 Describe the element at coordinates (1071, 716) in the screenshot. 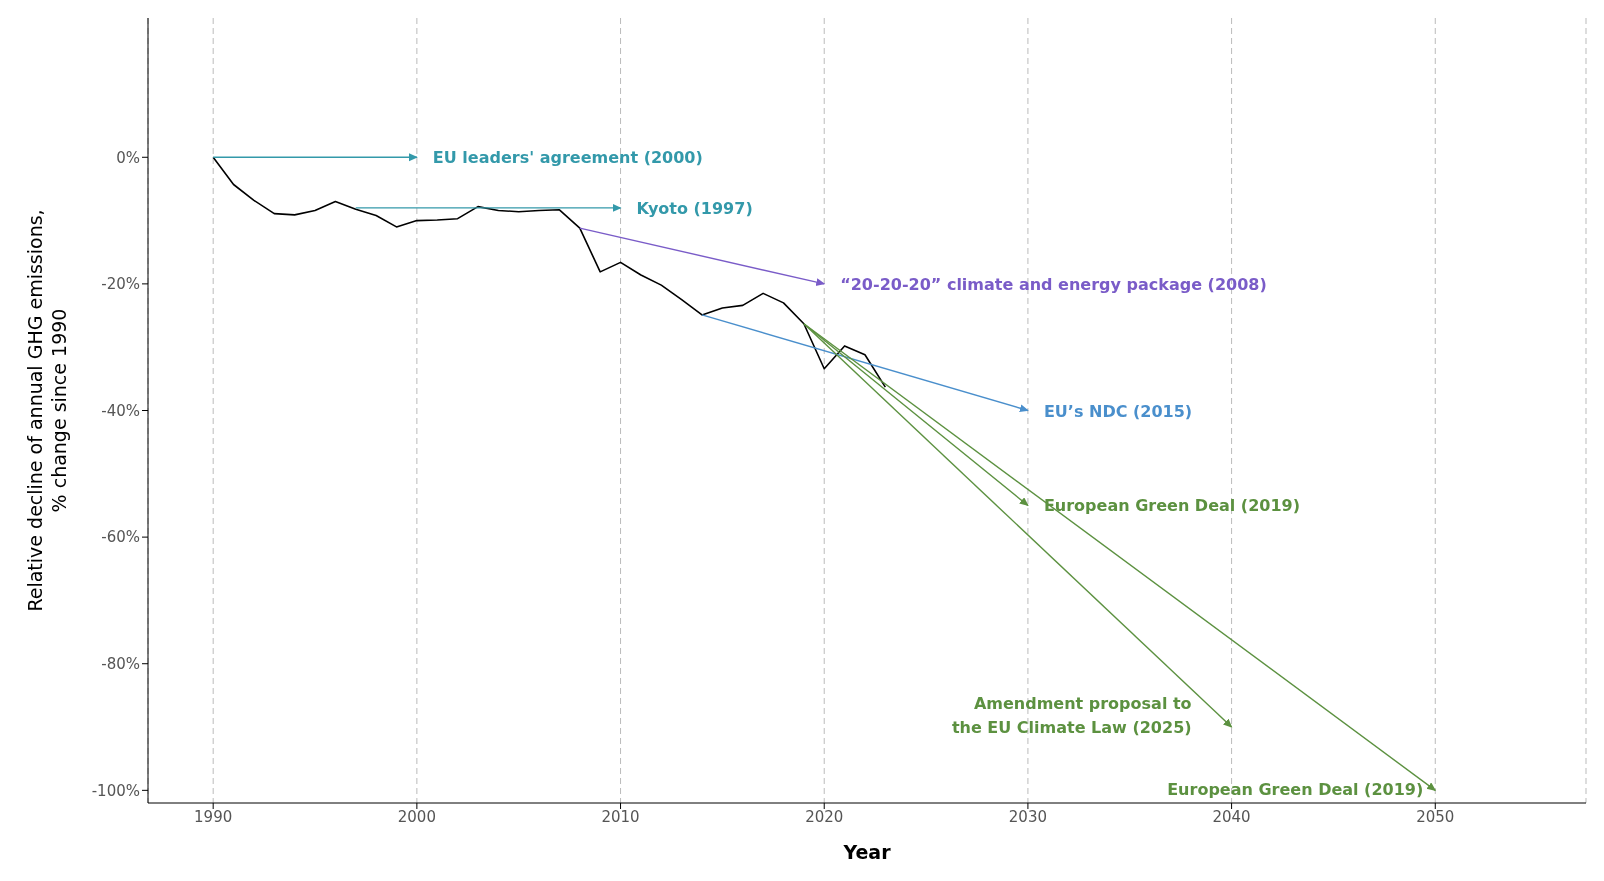

I see `series-label: Amendment proposal to the EU Climate Law (2025)` at that location.